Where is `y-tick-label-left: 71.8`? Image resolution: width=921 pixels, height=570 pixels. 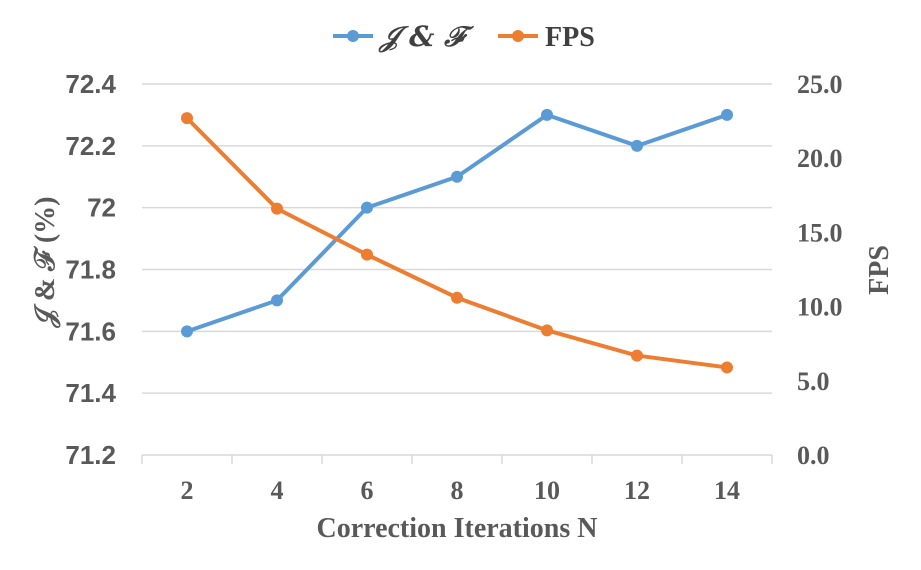
y-tick-label-left: 71.8 is located at coordinates (90, 270).